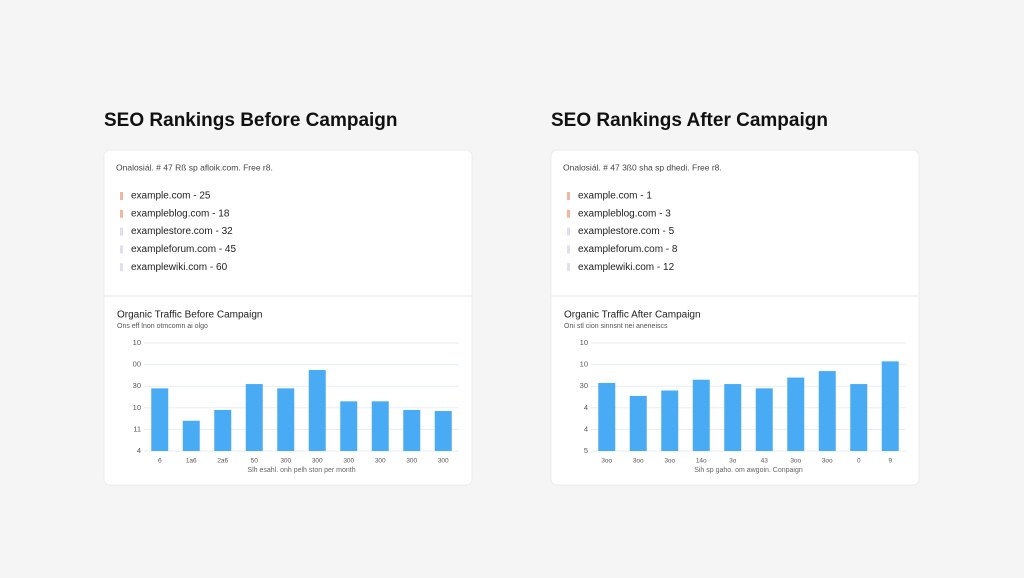  Describe the element at coordinates (748, 470) in the screenshot. I see `x-axis-label: Sih sp gaho. om awgoin. Conpaign` at that location.